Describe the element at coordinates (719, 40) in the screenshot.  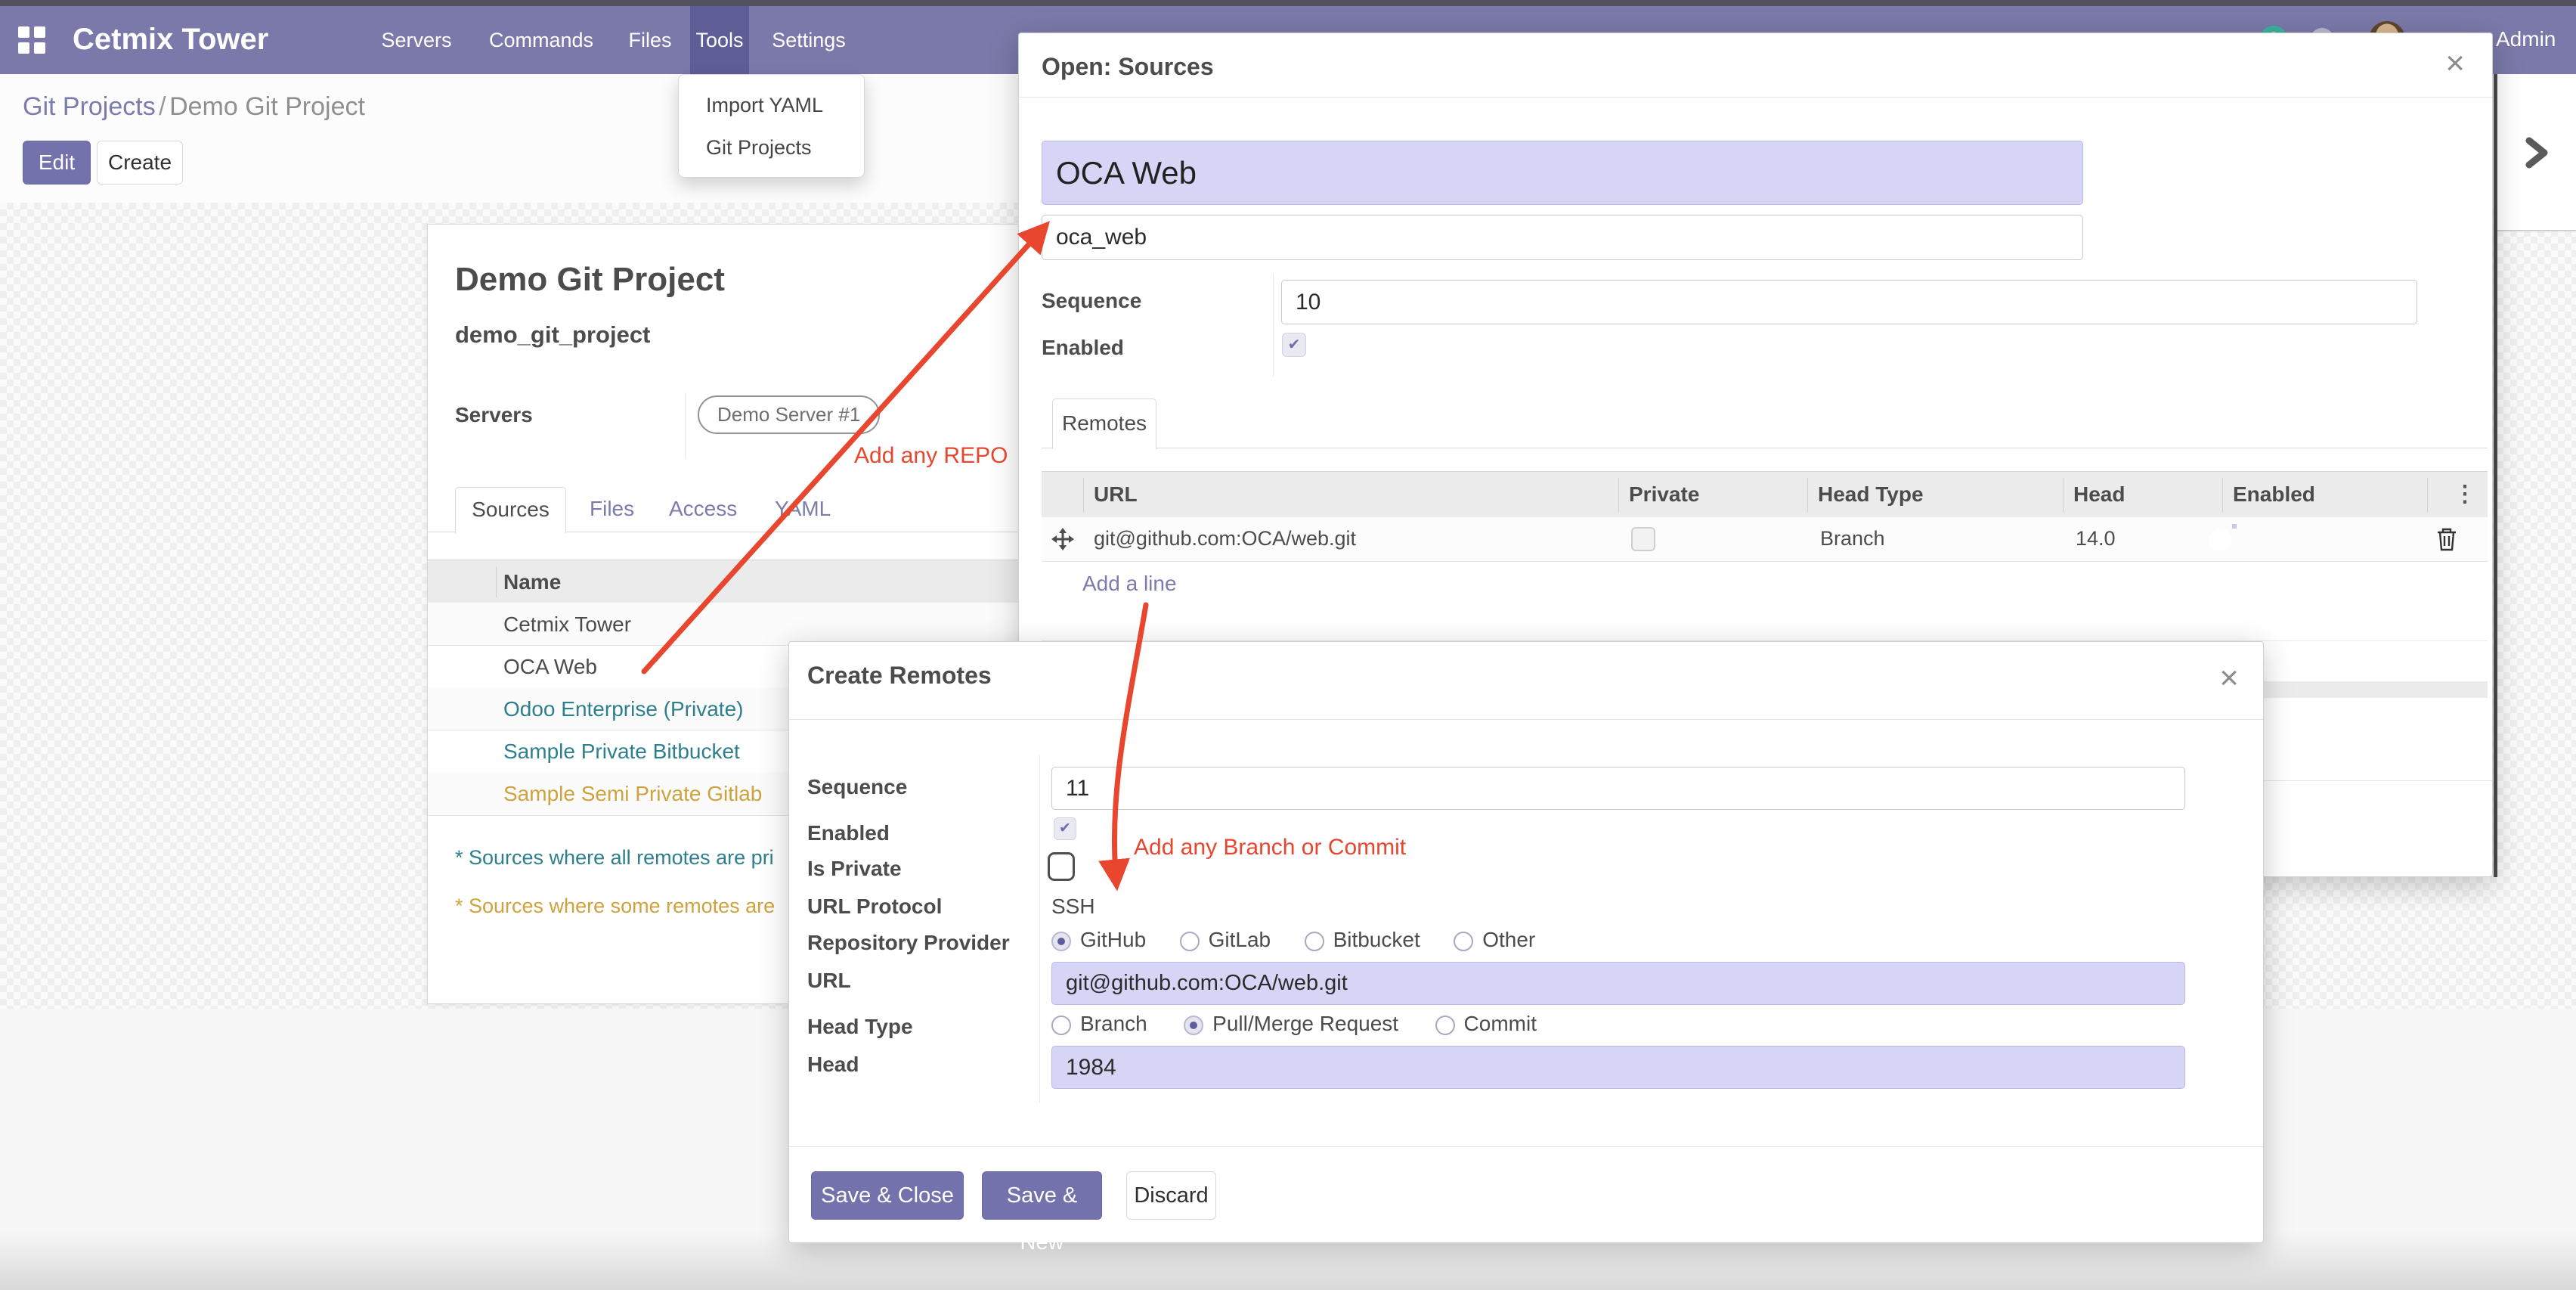
I see `nav-item-tools: Tools` at that location.